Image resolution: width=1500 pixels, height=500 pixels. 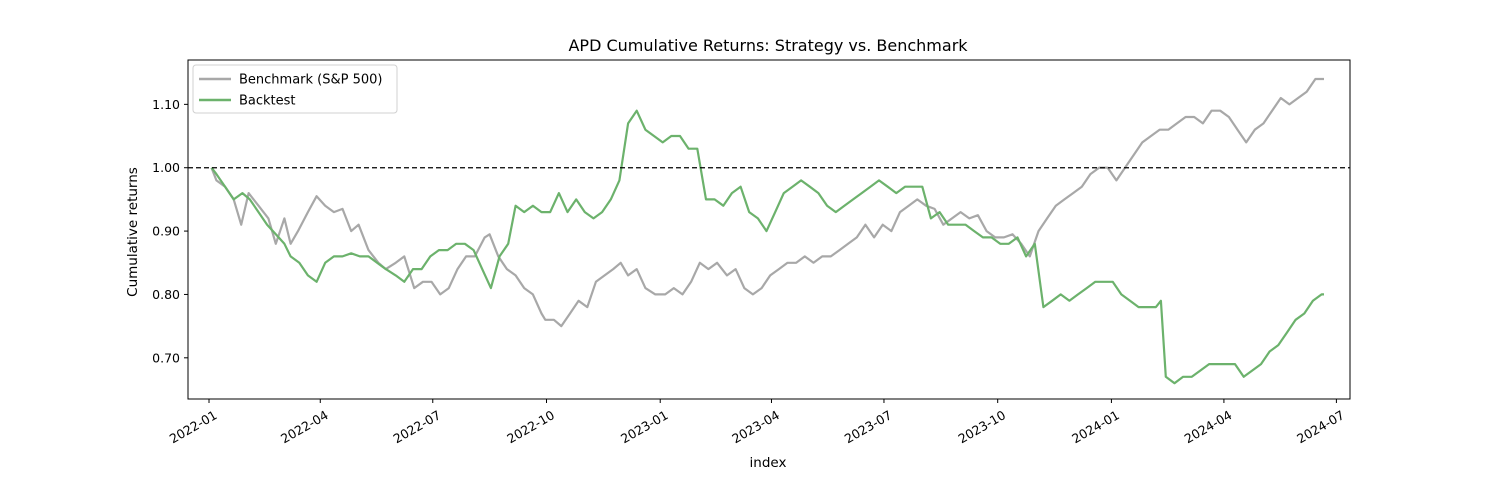 I want to click on legend: Benchmark (S&P 500) Backtest, so click(x=295, y=89).